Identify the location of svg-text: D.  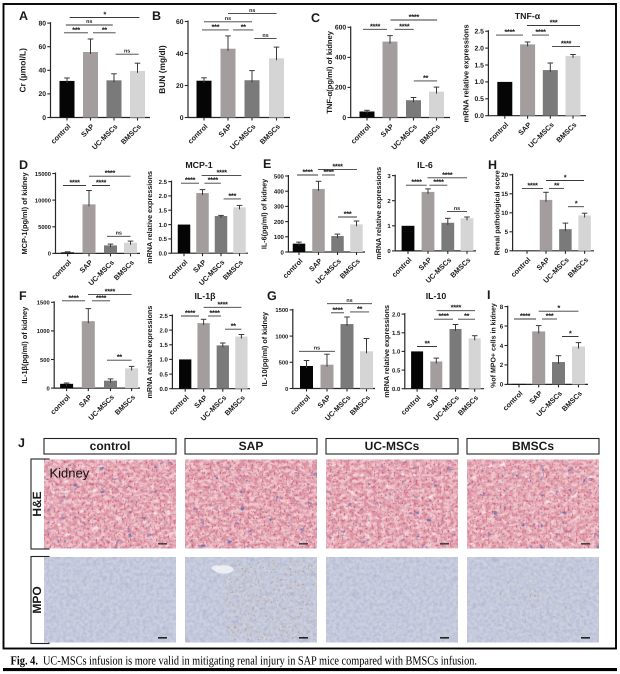
(23, 165).